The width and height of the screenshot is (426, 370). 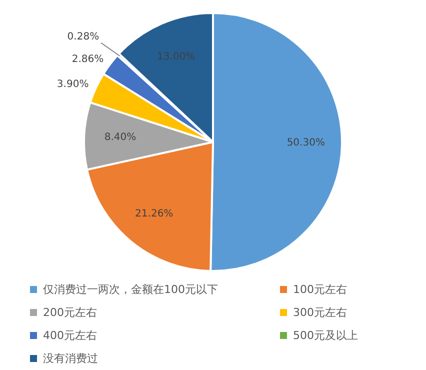 I want to click on legend-label: 100元左右, so click(x=320, y=289).